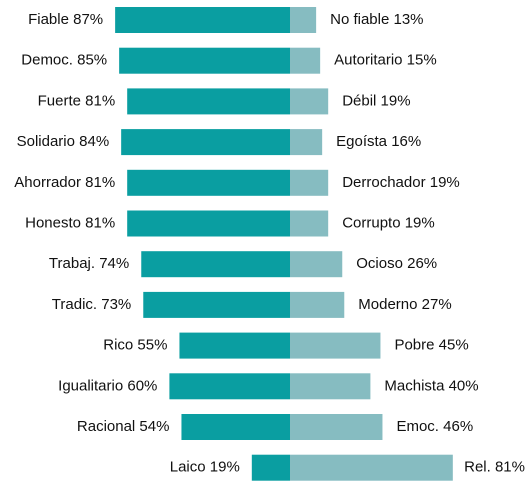 This screenshot has width=527, height=482. I want to click on left-label: Rico 55%, so click(135, 345).